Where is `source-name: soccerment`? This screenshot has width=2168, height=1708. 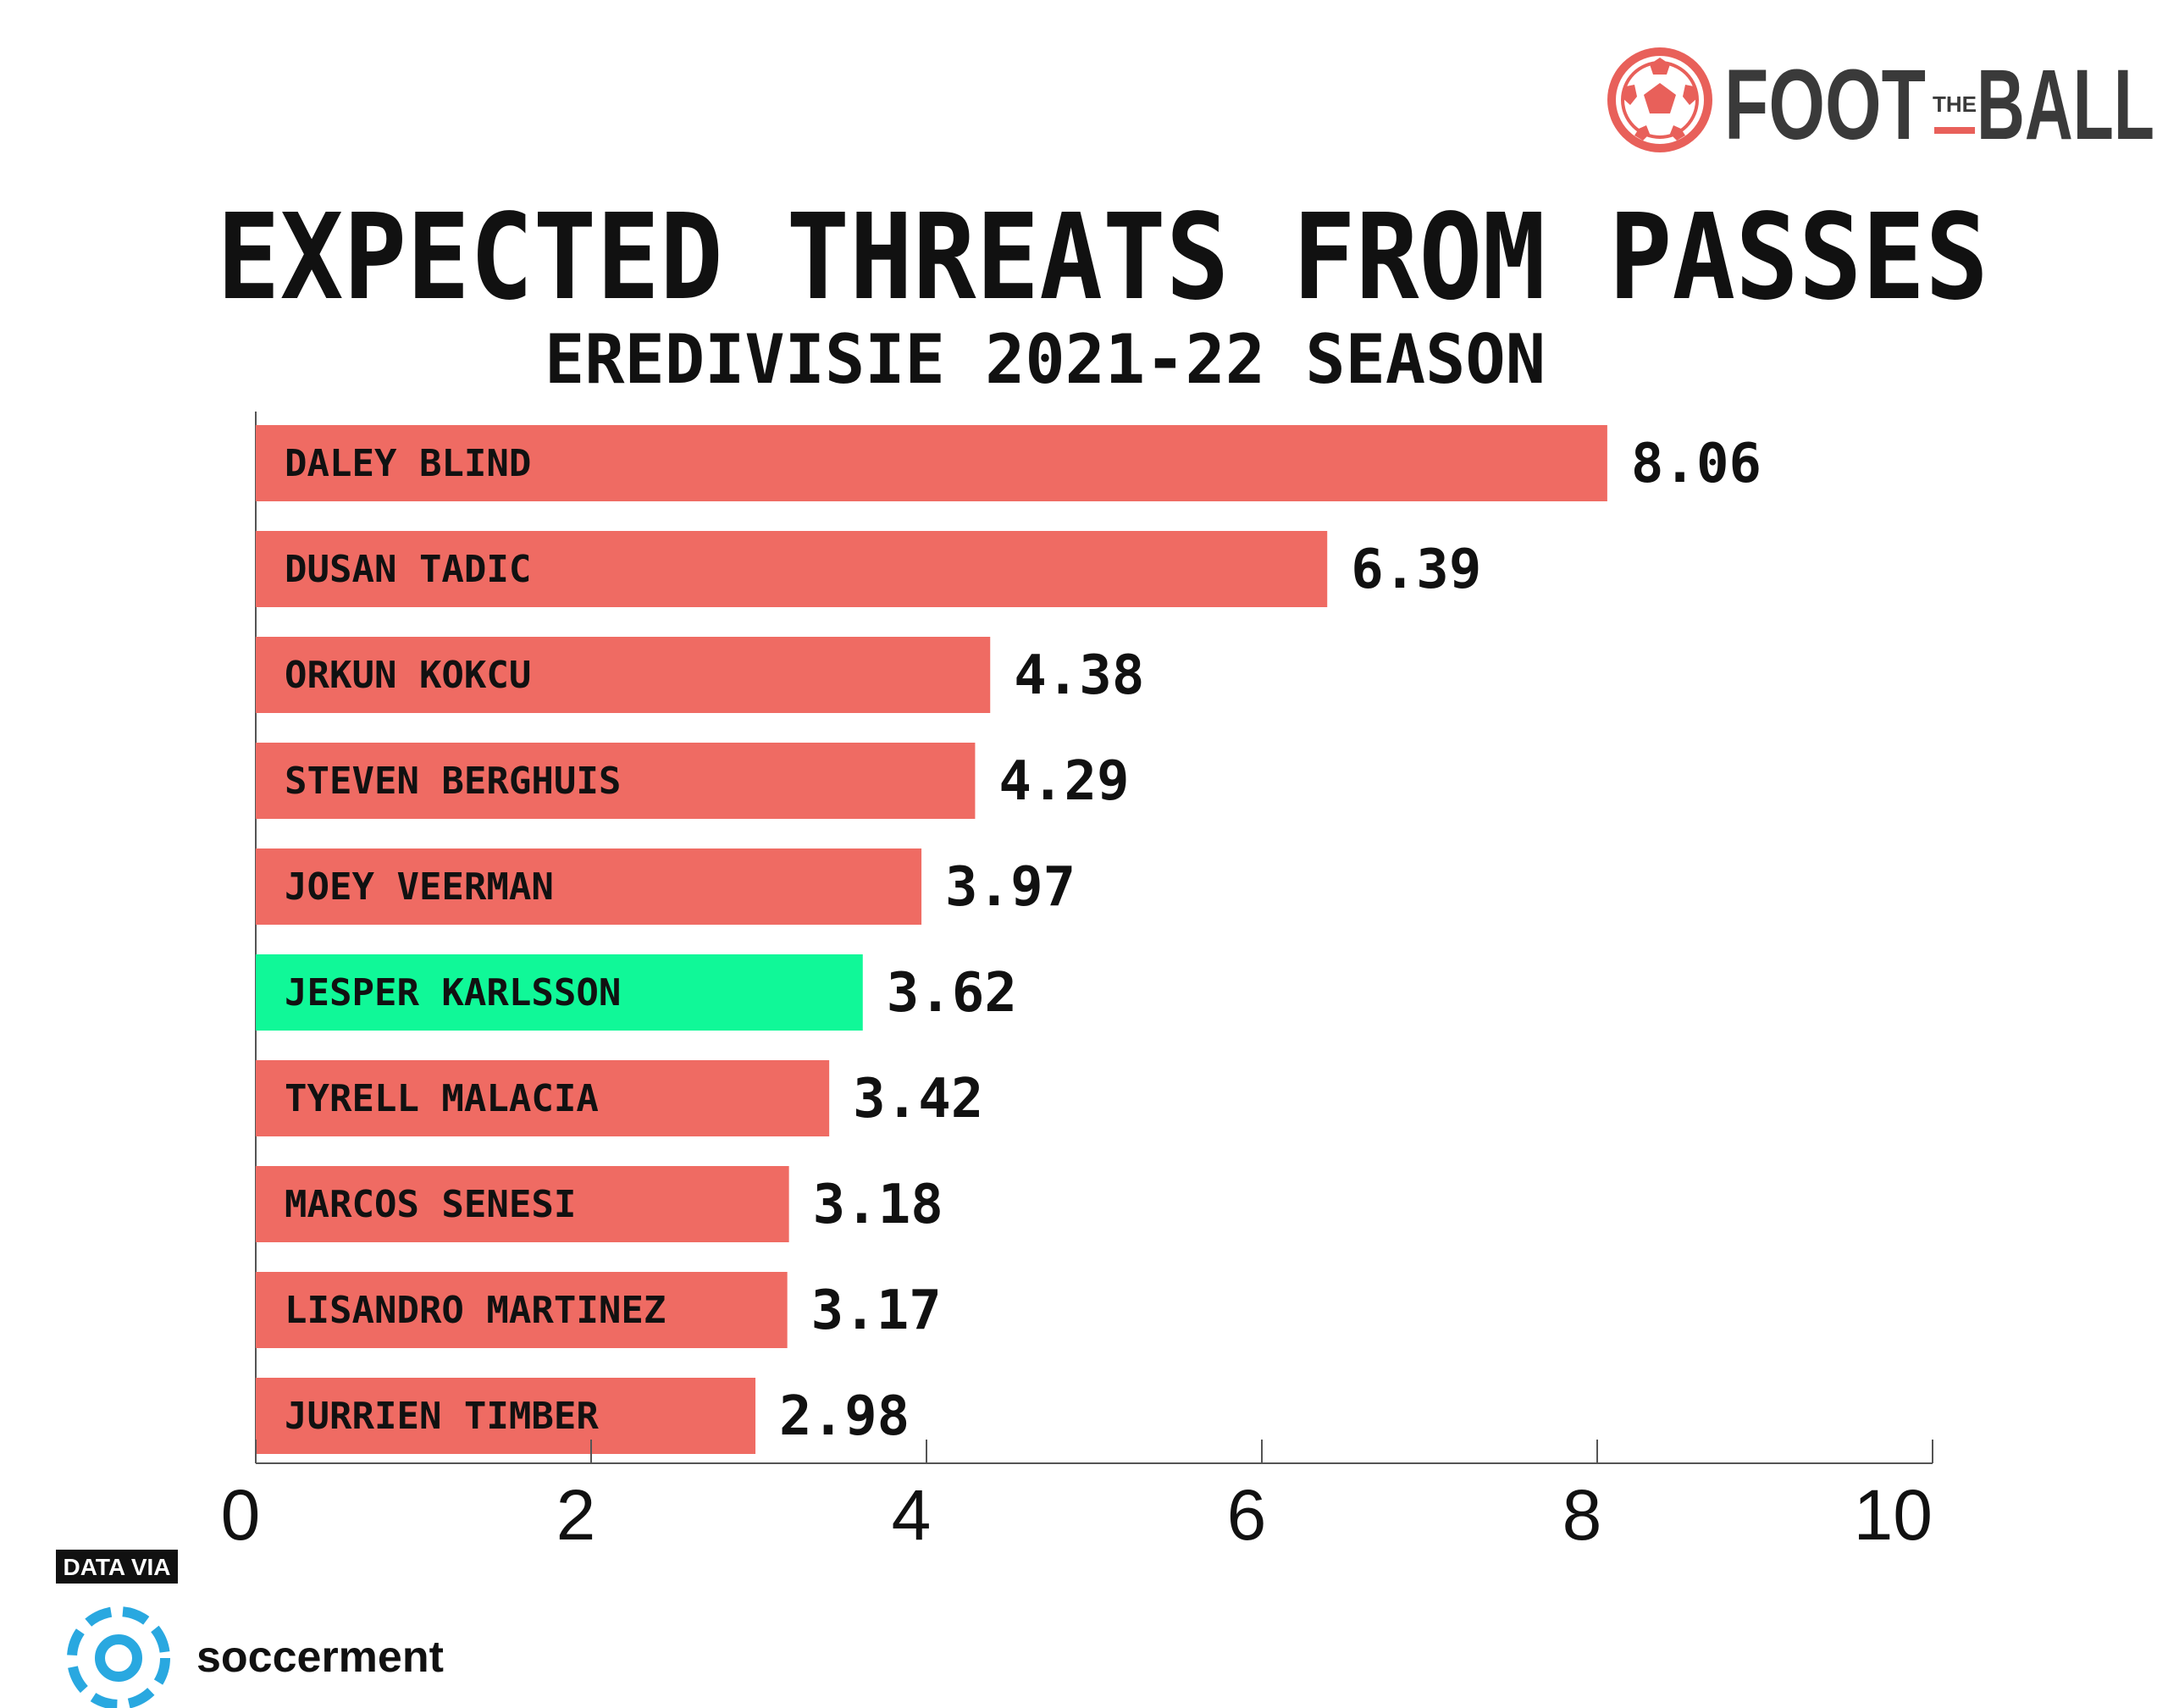
source-name: soccerment is located at coordinates (320, 1657).